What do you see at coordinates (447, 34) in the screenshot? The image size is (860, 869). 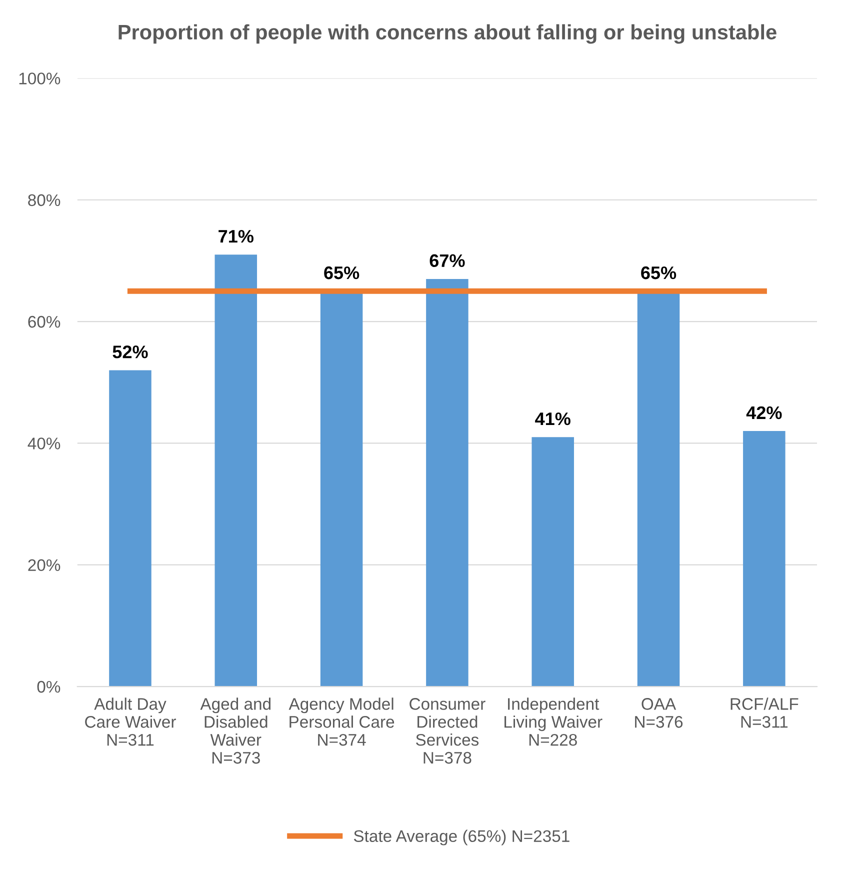 I see `chart-title: Proportion of people with concerns about falling or being unstable` at bounding box center [447, 34].